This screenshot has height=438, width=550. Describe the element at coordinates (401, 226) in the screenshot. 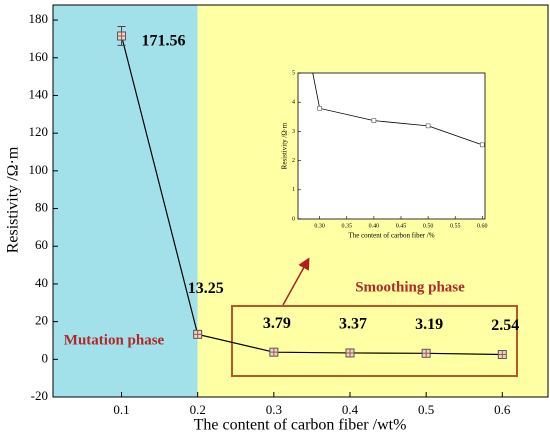

I see `inset-x-tick-label: 0.45` at that location.